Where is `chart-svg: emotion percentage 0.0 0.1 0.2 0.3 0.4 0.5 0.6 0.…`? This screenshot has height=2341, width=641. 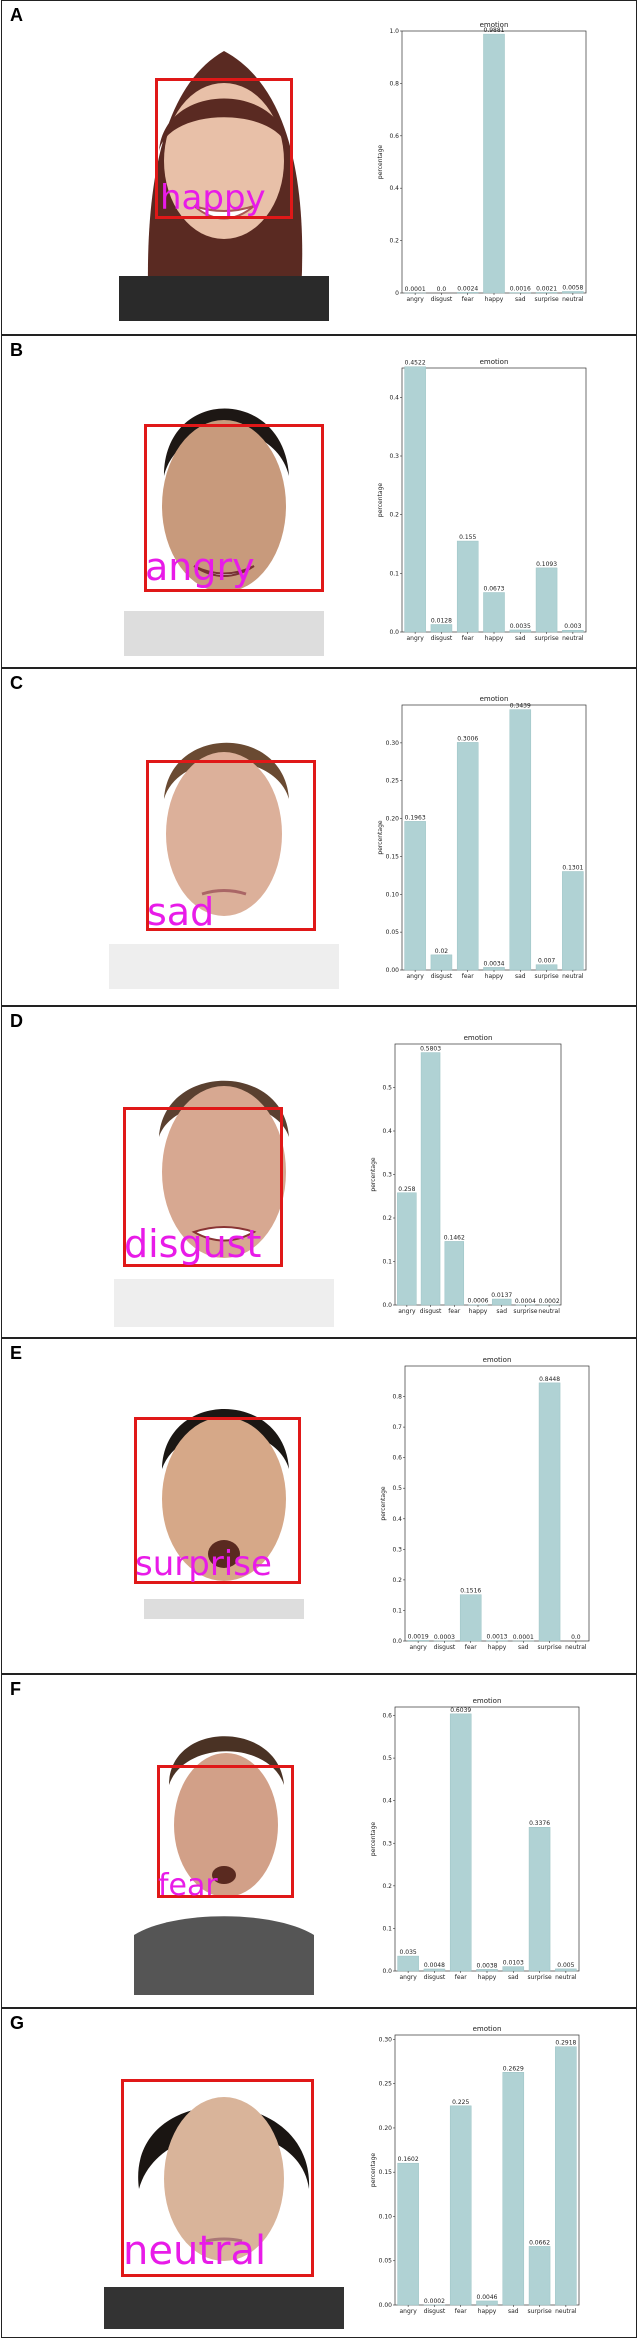 chart-svg: emotion percentage 0.0 0.1 0.2 0.3 0.4 0.5 0.6 0.… is located at coordinates (485, 1503).